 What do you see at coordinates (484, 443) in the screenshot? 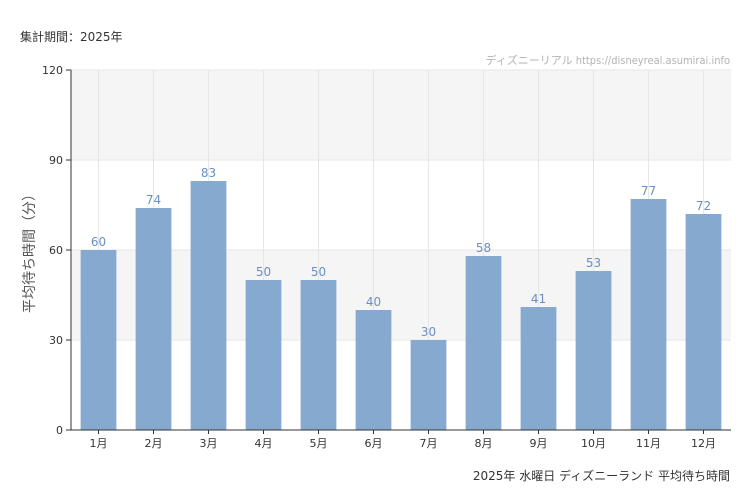
I see `x-tick-label: 8月` at bounding box center [484, 443].